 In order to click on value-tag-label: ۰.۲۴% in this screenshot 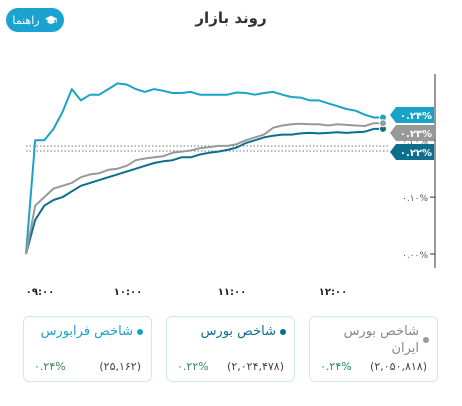, I will do `click(416, 116)`.